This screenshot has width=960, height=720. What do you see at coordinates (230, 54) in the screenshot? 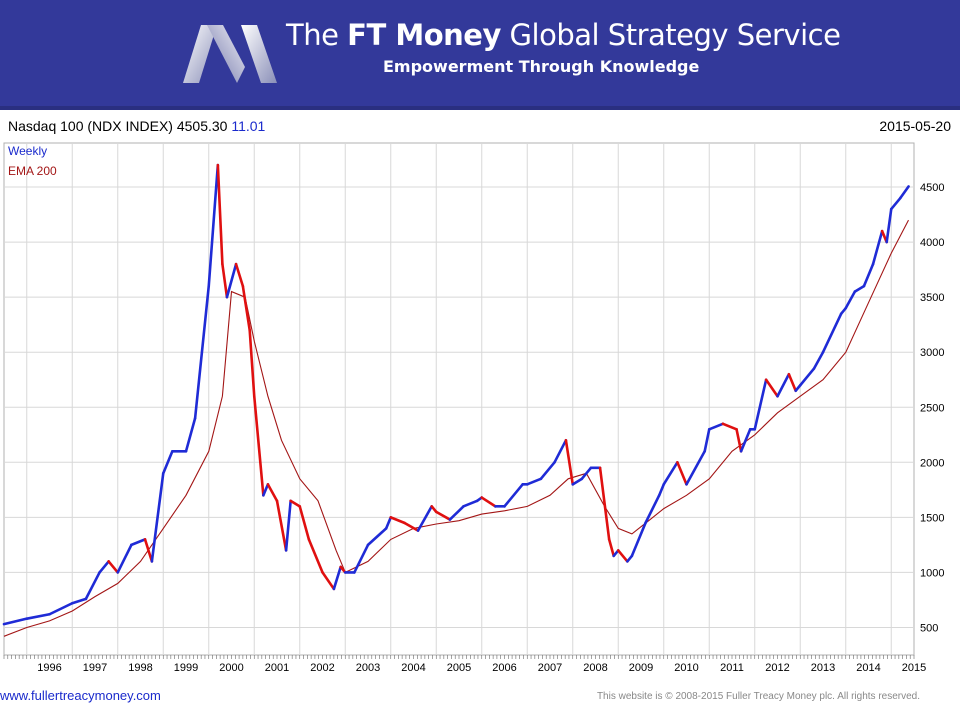
I see `ft-money-logo-icon` at bounding box center [230, 54].